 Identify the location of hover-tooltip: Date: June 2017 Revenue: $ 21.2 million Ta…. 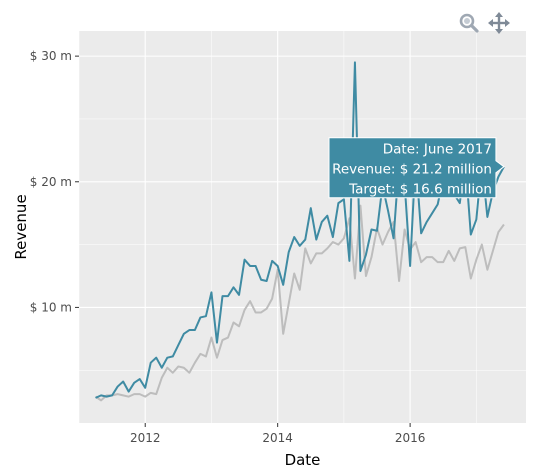
(416, 168).